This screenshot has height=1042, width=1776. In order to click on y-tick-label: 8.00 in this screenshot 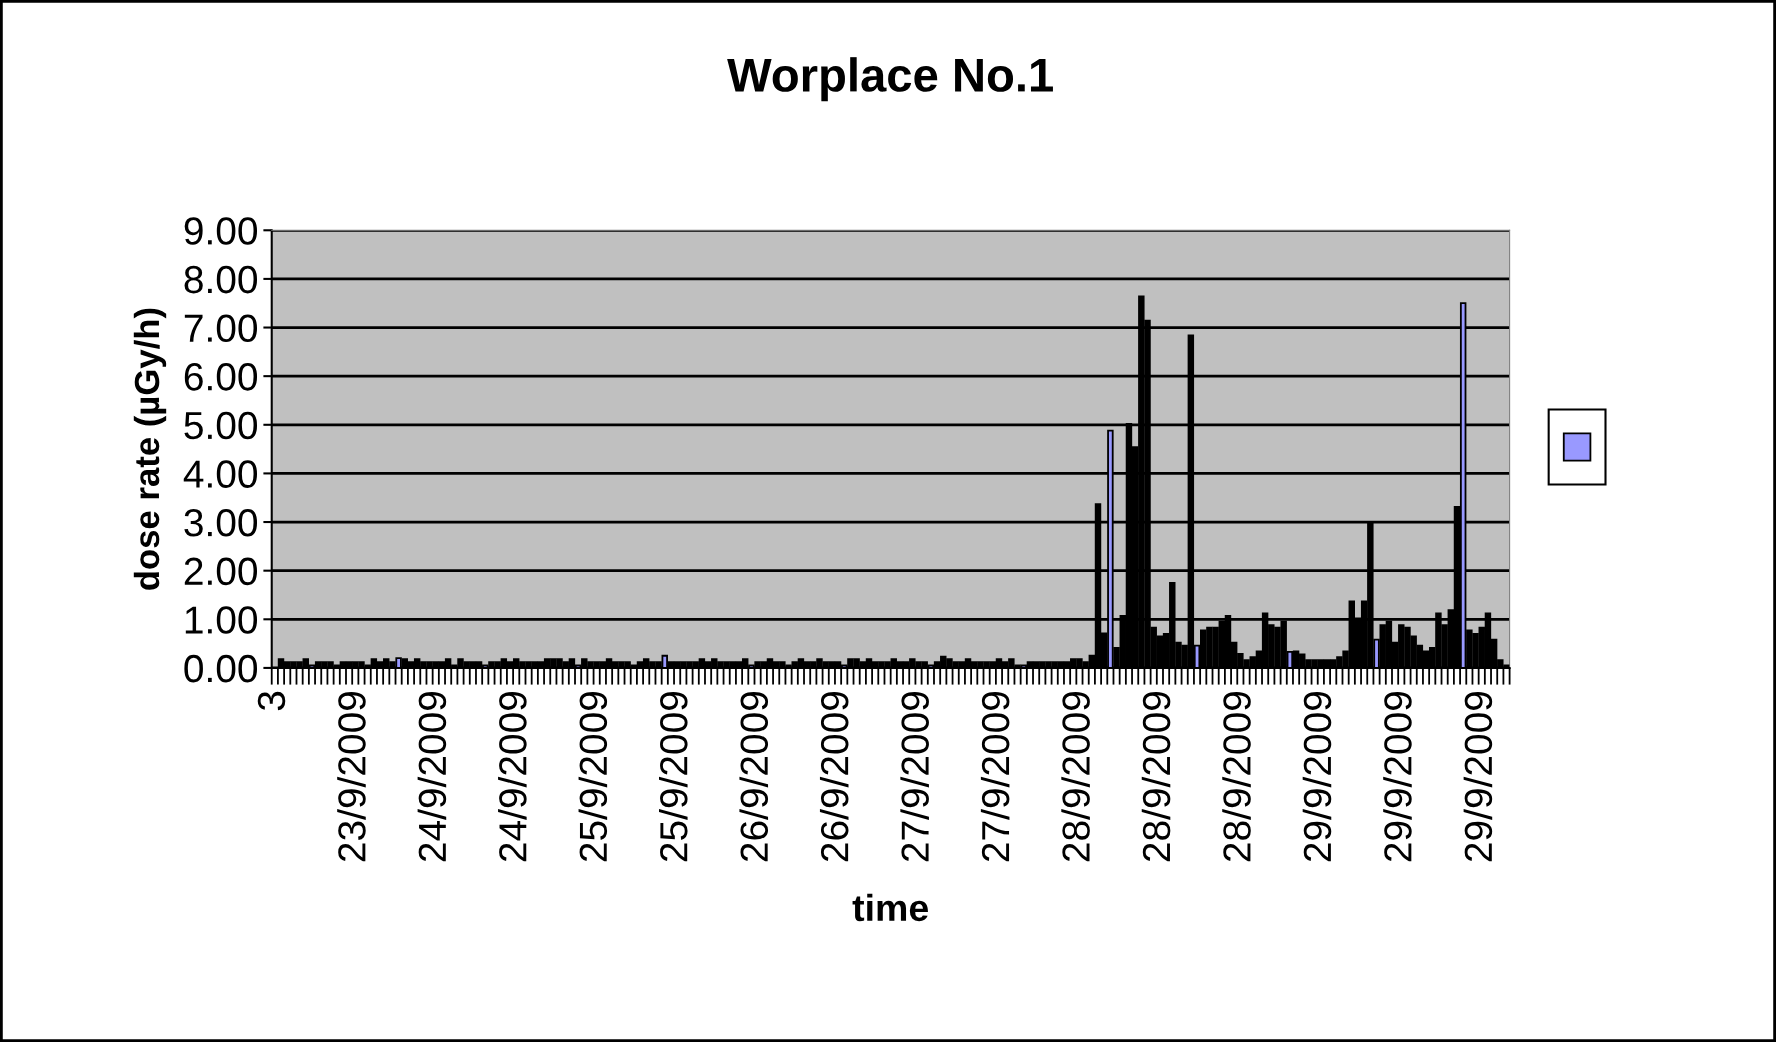, I will do `click(221, 279)`.